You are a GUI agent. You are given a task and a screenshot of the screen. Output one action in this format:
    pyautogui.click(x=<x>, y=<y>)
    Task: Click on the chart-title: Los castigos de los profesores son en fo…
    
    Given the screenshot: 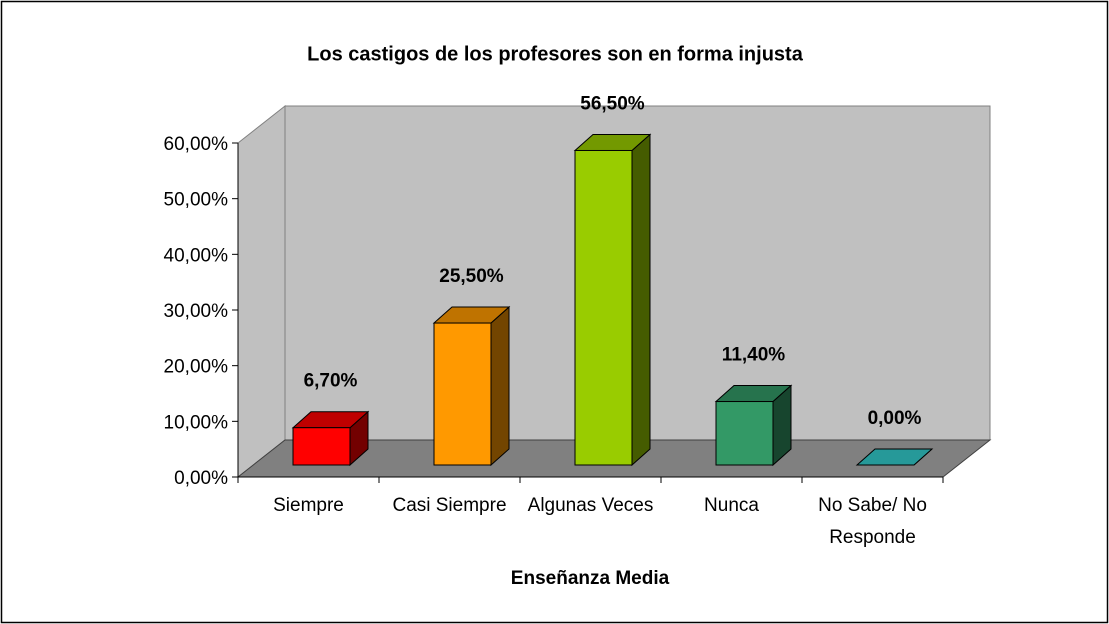 What is the action you would take?
    pyautogui.click(x=555, y=54)
    